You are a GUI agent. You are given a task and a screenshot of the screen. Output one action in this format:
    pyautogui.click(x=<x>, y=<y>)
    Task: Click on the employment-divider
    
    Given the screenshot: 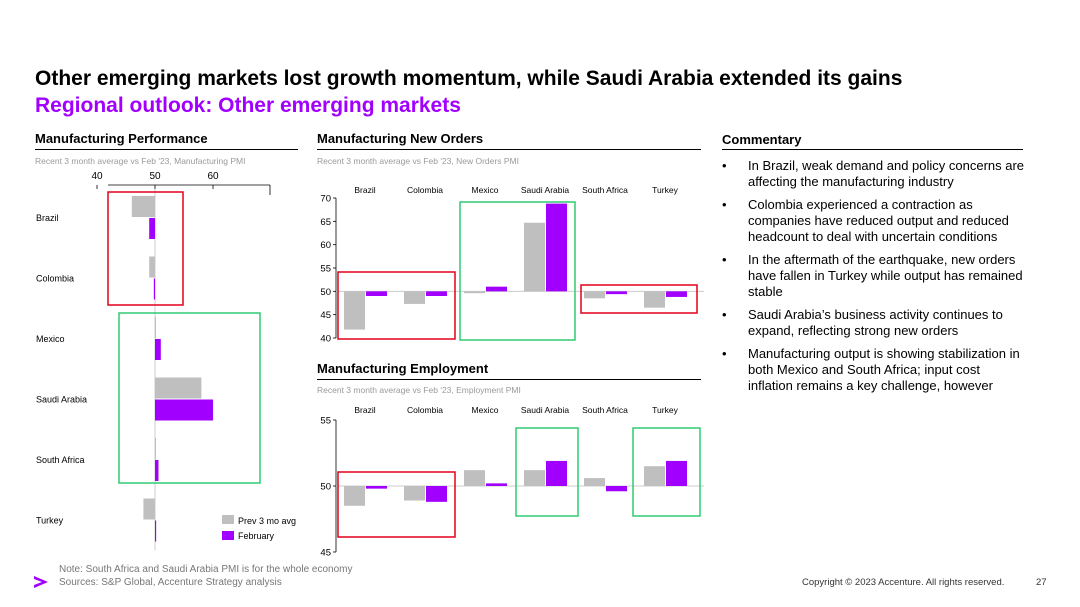 What is the action you would take?
    pyautogui.click(x=509, y=379)
    